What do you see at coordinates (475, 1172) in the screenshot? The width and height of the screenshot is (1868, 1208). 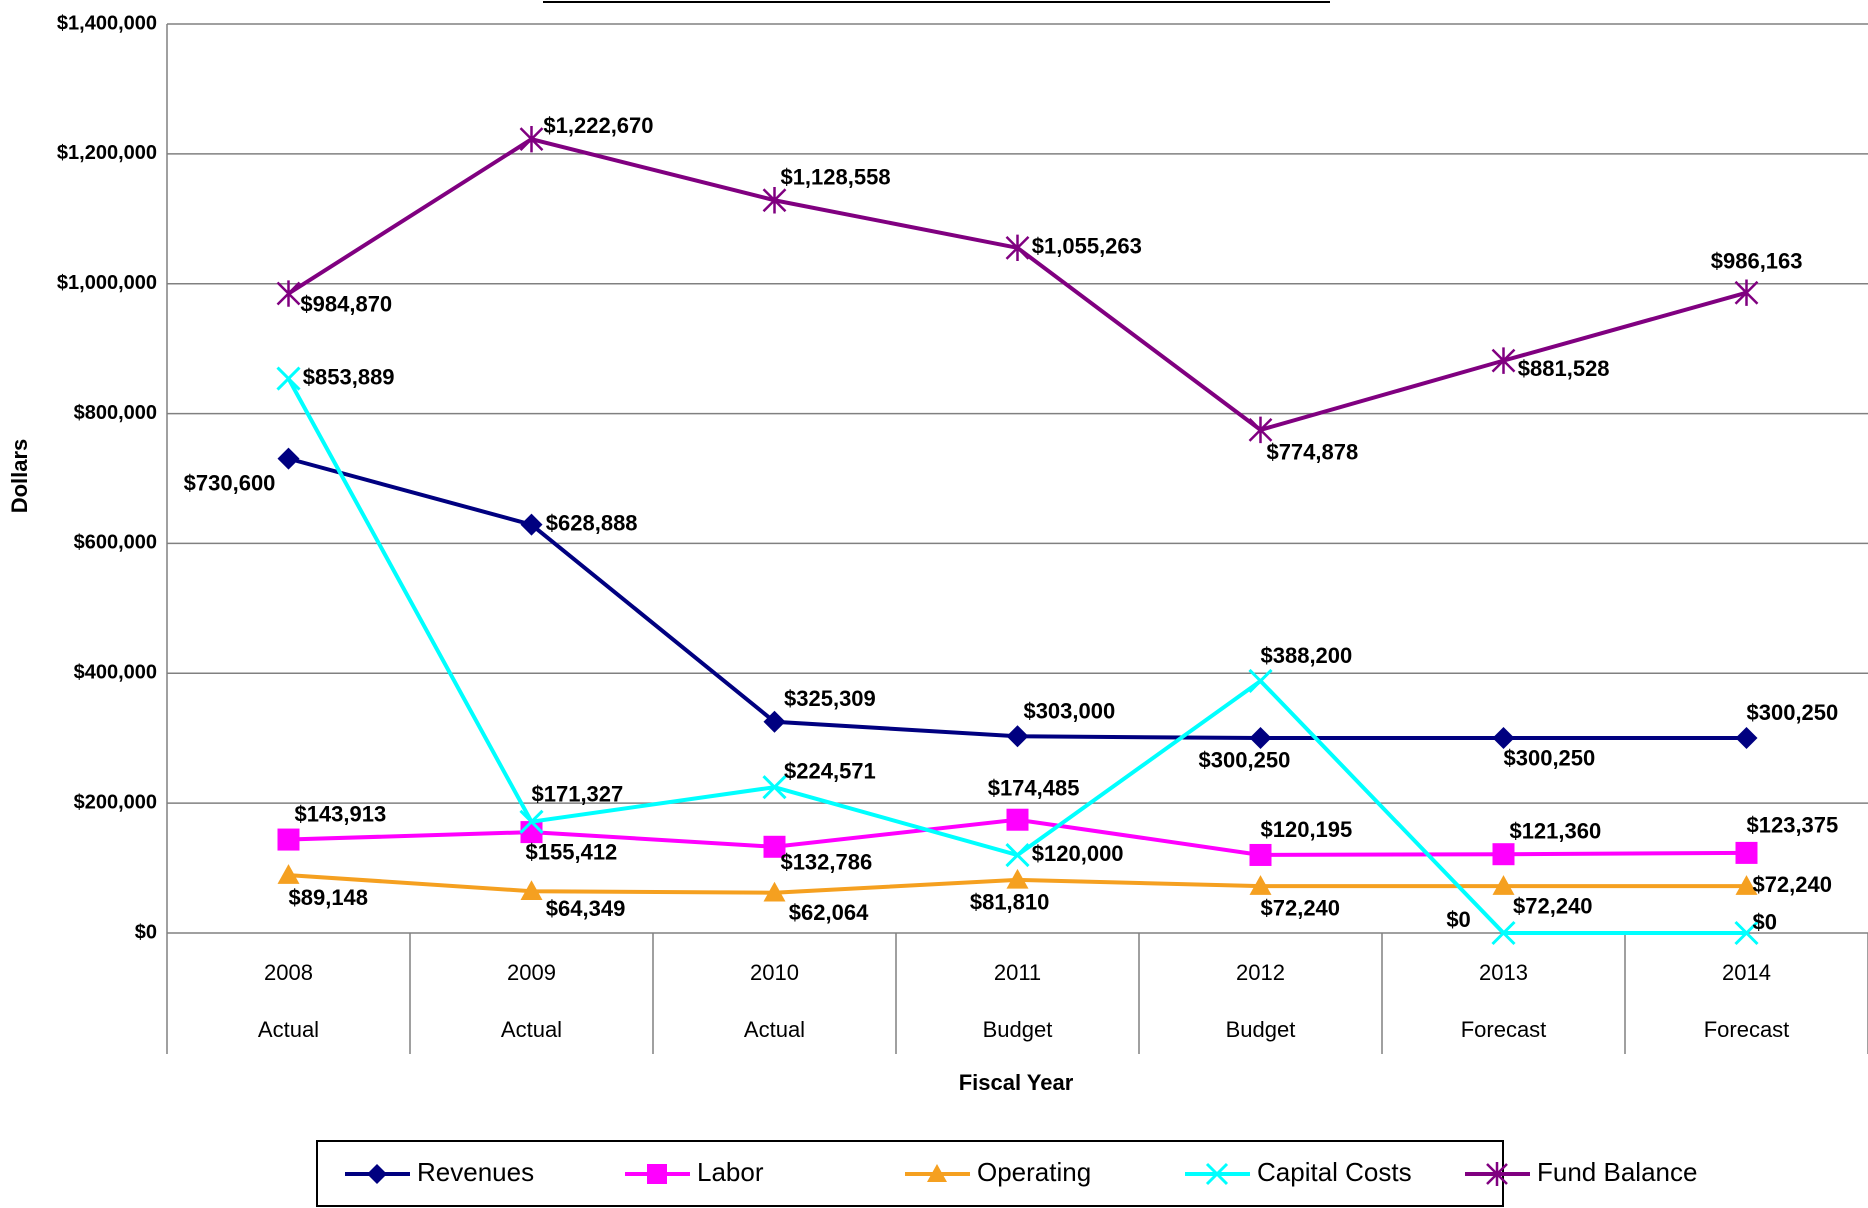 I see `legend-label: Revenues` at bounding box center [475, 1172].